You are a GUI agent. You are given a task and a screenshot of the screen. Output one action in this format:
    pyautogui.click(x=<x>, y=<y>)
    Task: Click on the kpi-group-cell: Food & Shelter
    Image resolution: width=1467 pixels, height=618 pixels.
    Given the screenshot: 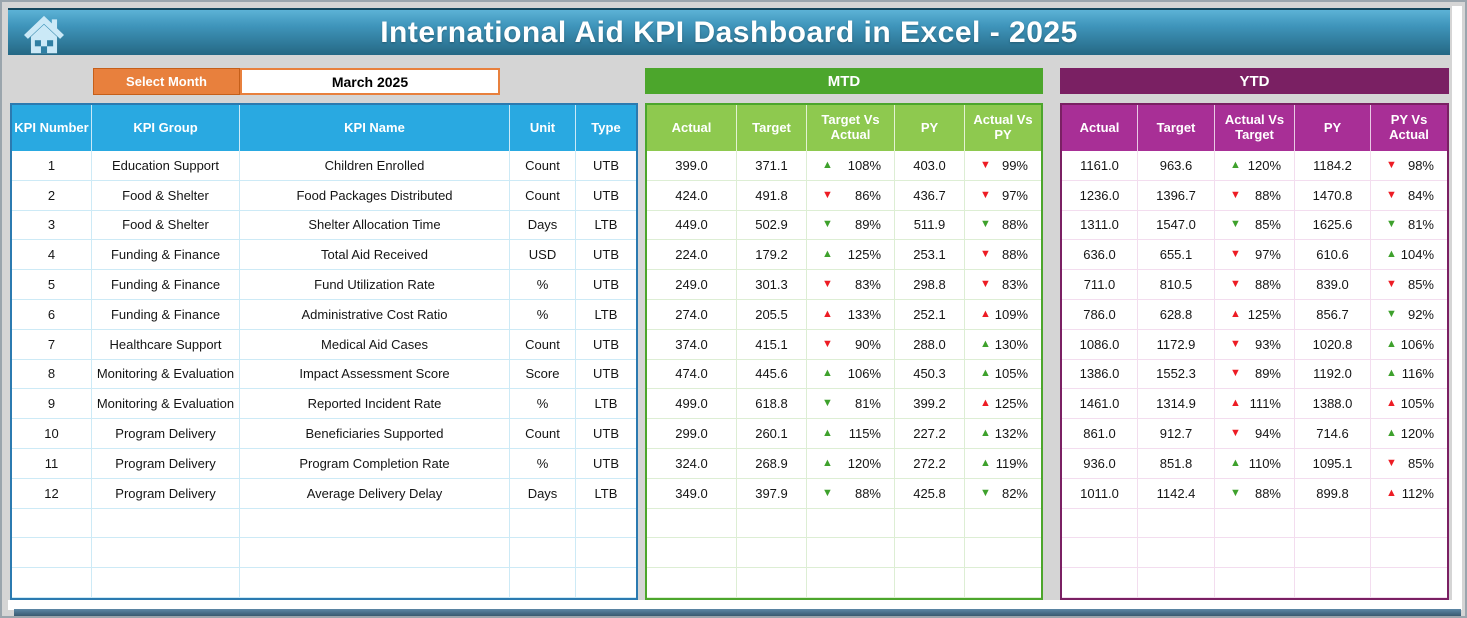 What is the action you would take?
    pyautogui.click(x=166, y=195)
    